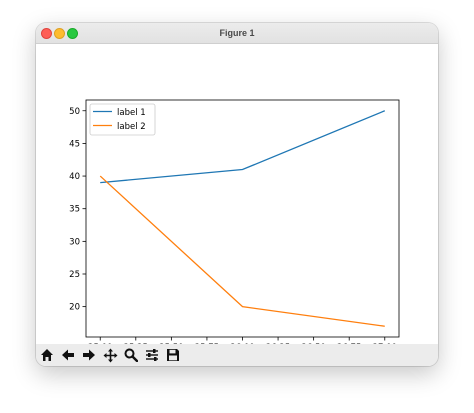  I want to click on title-bar: Figure 1, so click(237, 33).